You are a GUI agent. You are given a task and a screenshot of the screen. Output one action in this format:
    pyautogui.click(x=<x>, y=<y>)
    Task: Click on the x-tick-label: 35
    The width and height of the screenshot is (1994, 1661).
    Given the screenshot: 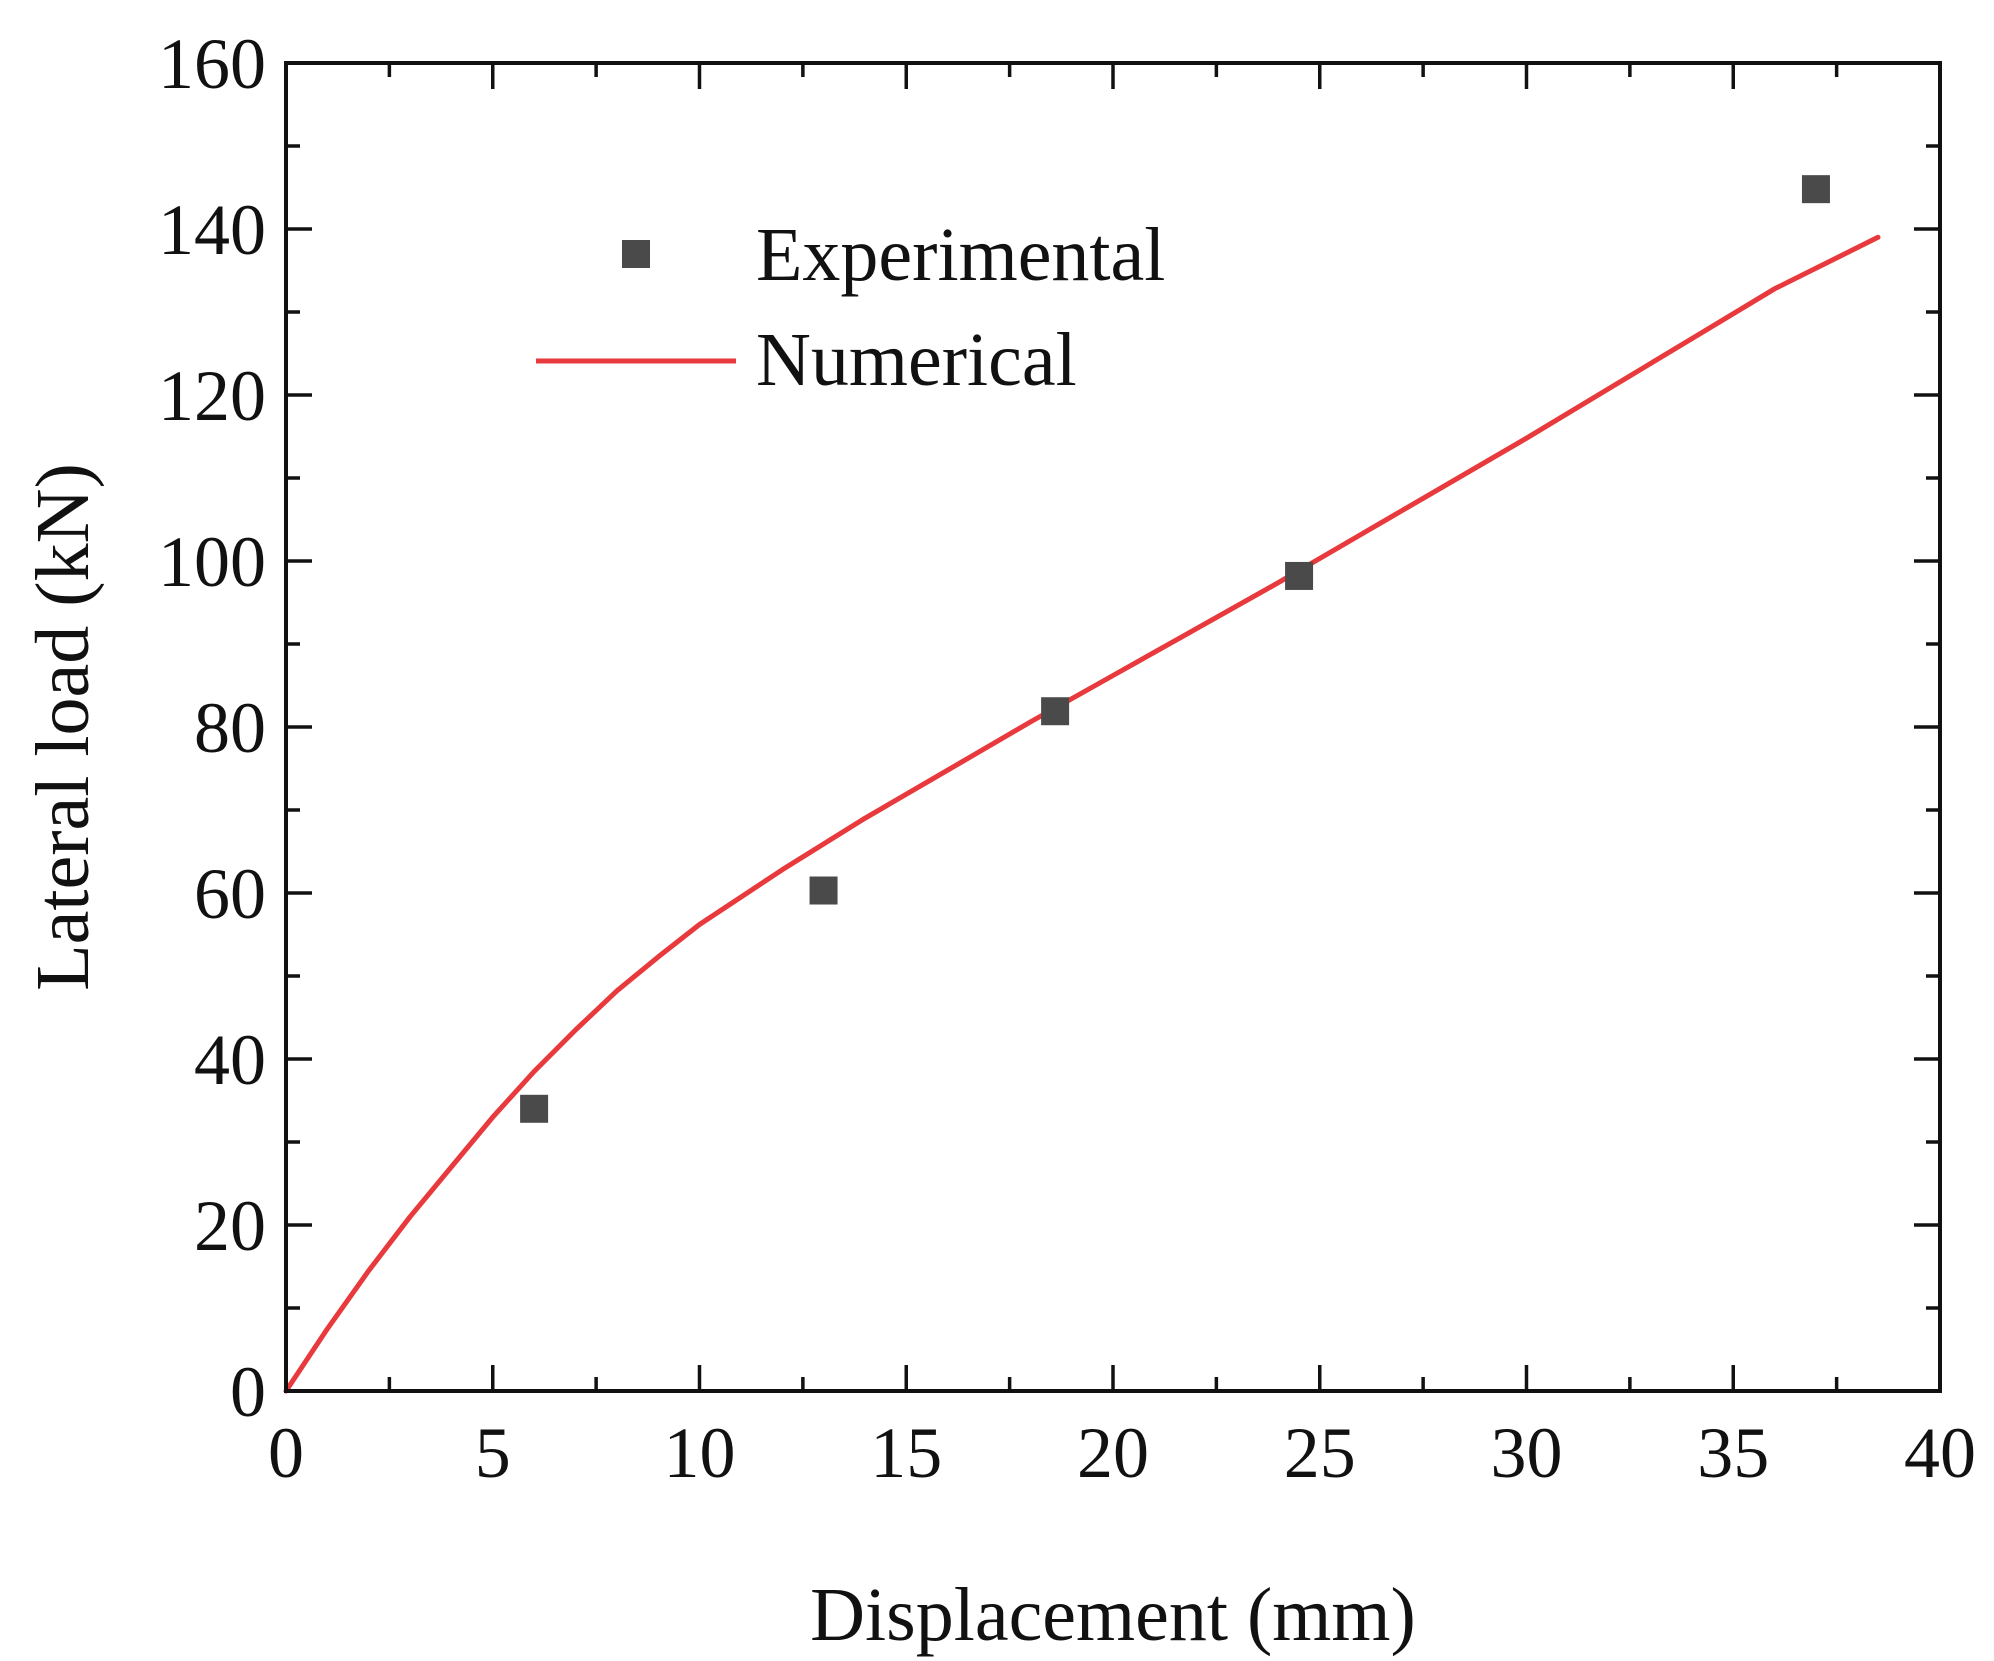 What is the action you would take?
    pyautogui.click(x=1733, y=1453)
    